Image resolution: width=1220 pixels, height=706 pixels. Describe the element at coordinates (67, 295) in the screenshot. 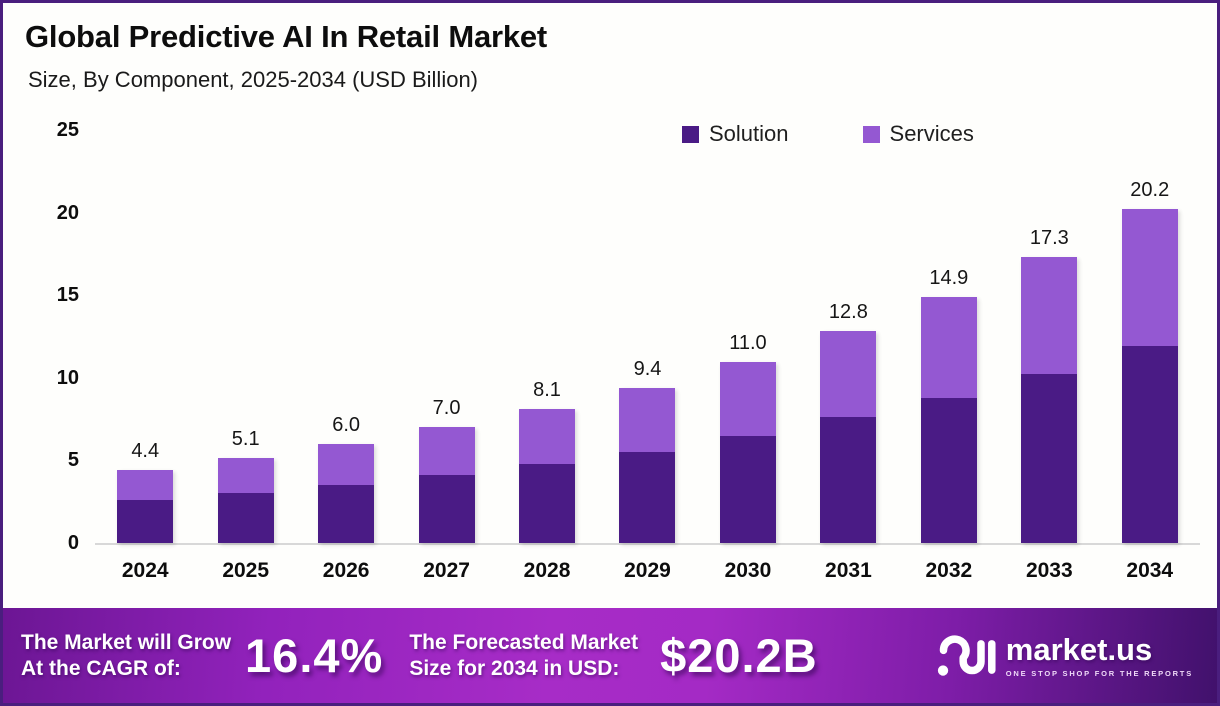

I see `y-tick: 15` at that location.